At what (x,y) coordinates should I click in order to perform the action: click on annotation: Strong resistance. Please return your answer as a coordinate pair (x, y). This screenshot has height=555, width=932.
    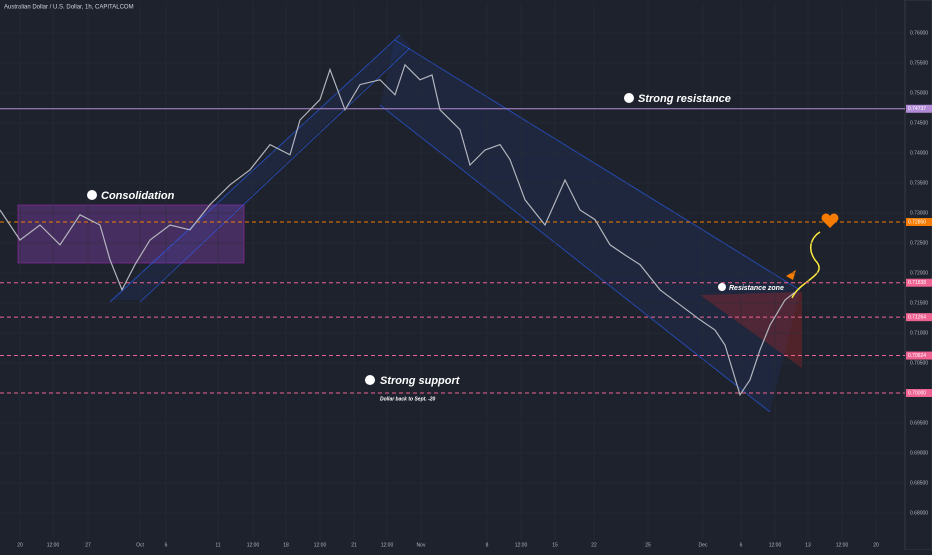
    Looking at the image, I should click on (684, 99).